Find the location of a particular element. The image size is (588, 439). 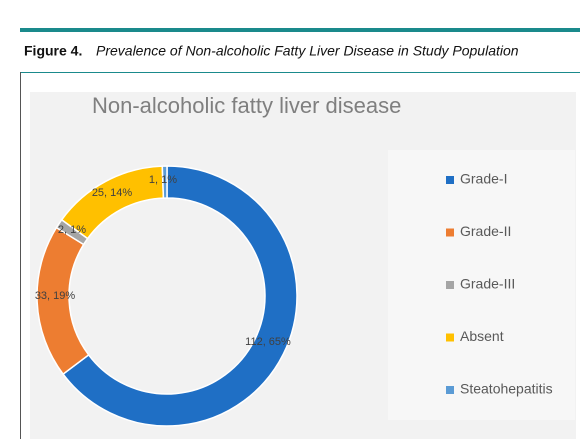

legend-label: Grade-III is located at coordinates (487, 284).